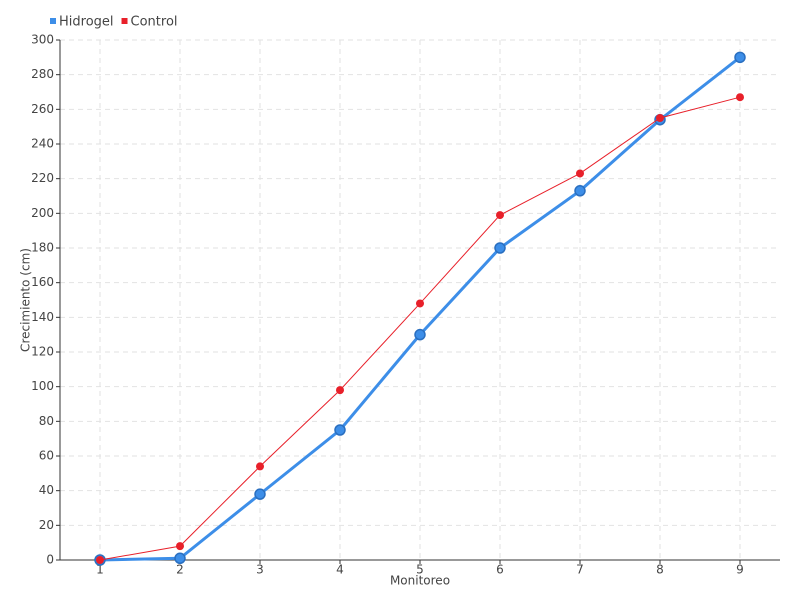 The width and height of the screenshot is (800, 600). Describe the element at coordinates (86, 22) in the screenshot. I see `legend-label: Hidrogel` at that location.